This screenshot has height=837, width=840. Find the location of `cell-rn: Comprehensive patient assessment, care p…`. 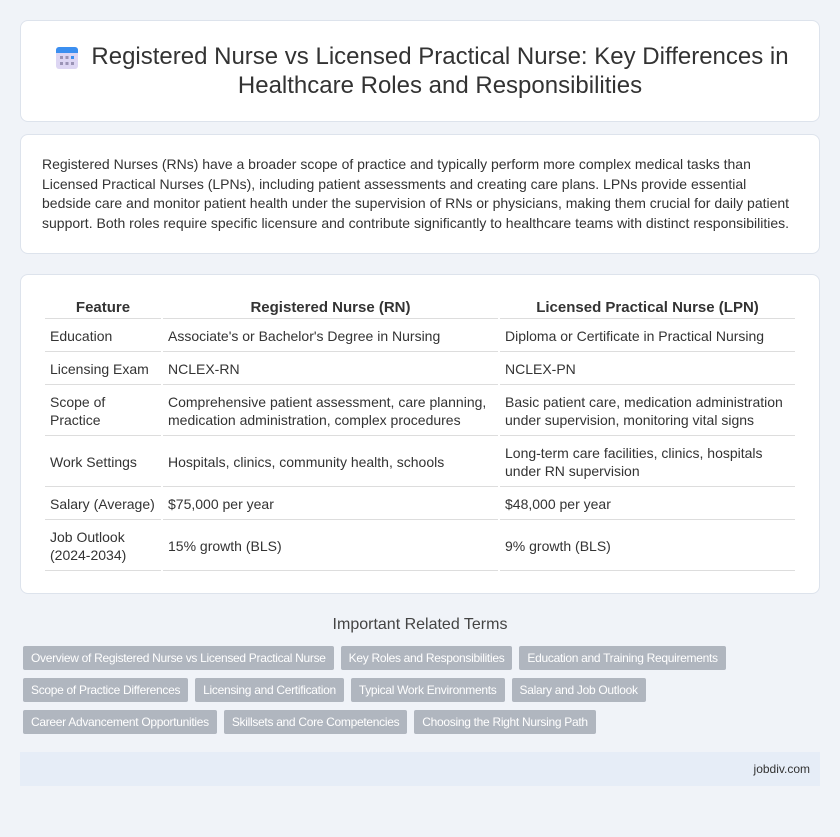

cell-rn: Comprehensive patient assessment, care p… is located at coordinates (330, 411).